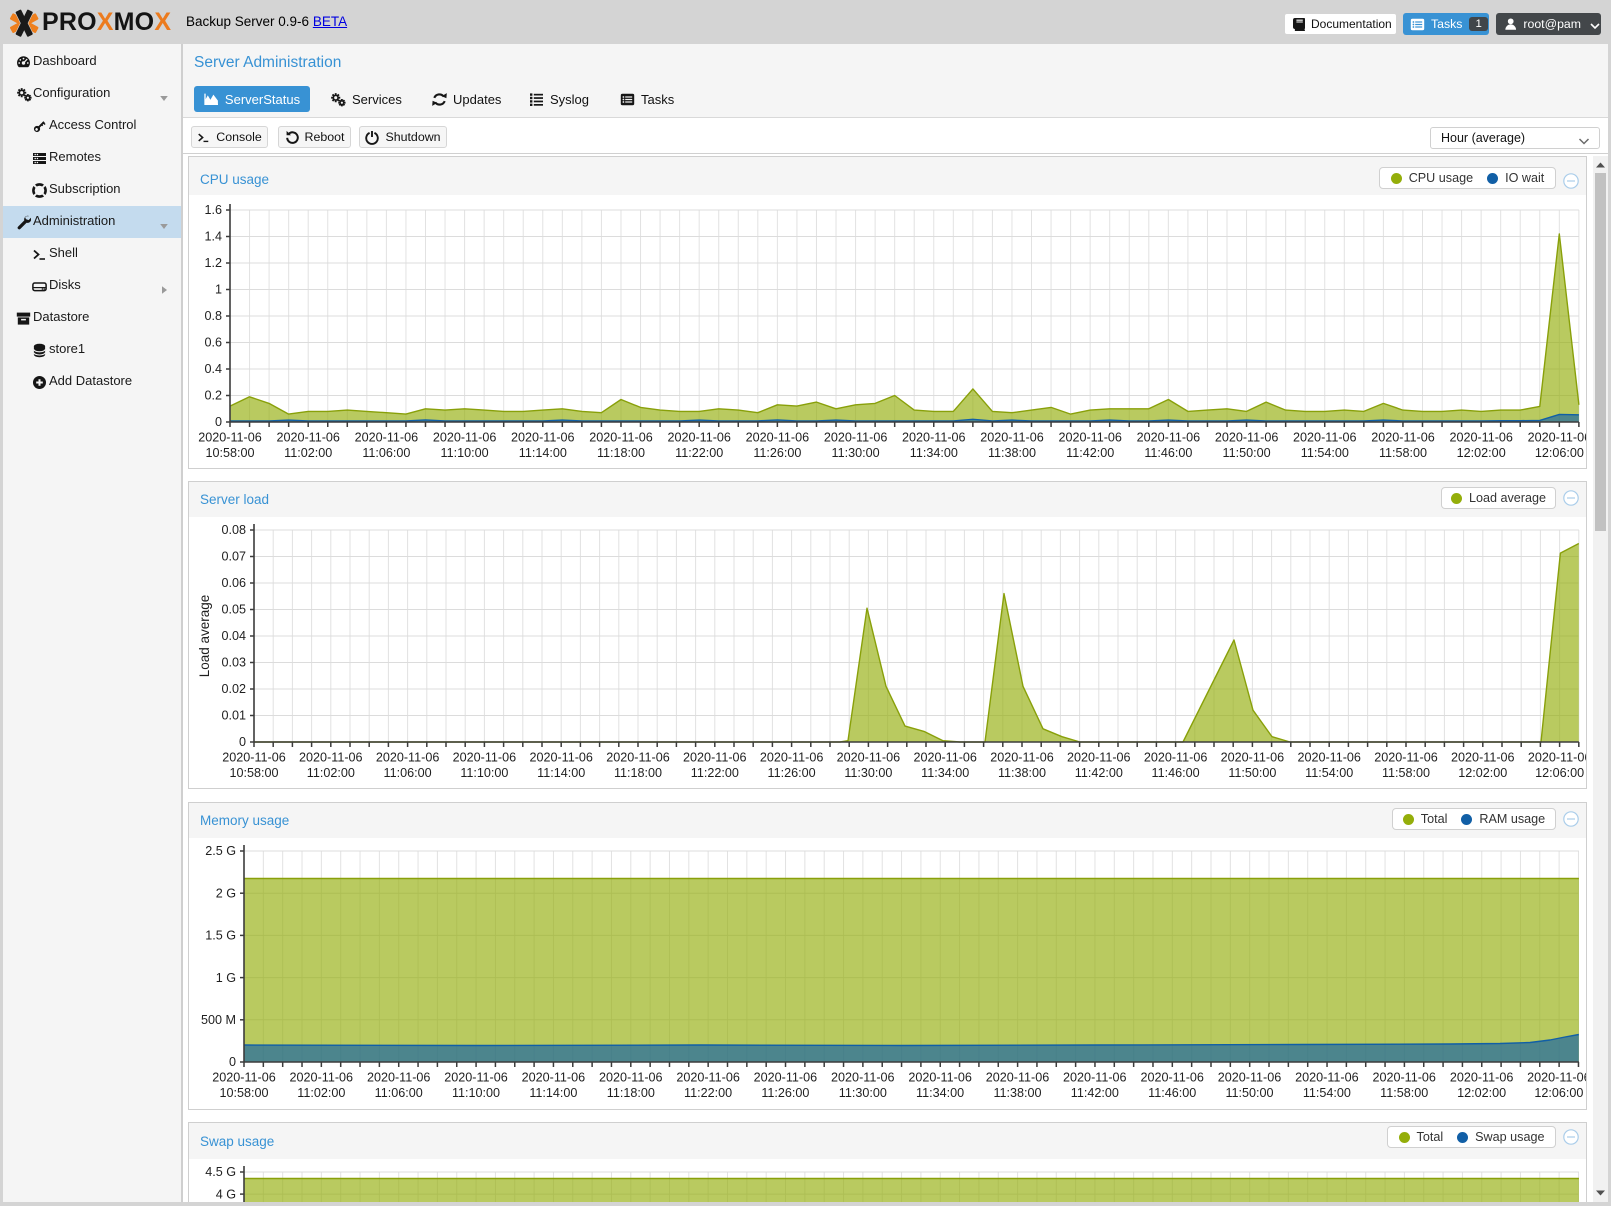  I want to click on svg-text: 4.5 G, so click(220, 1172).